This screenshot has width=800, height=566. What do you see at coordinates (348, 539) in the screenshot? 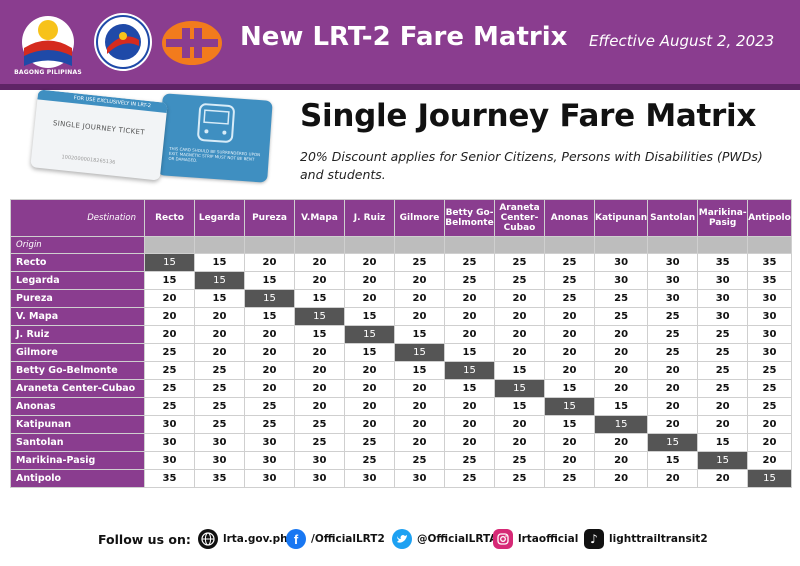
I see `facebook-link: /OfficialLRT2` at bounding box center [348, 539].